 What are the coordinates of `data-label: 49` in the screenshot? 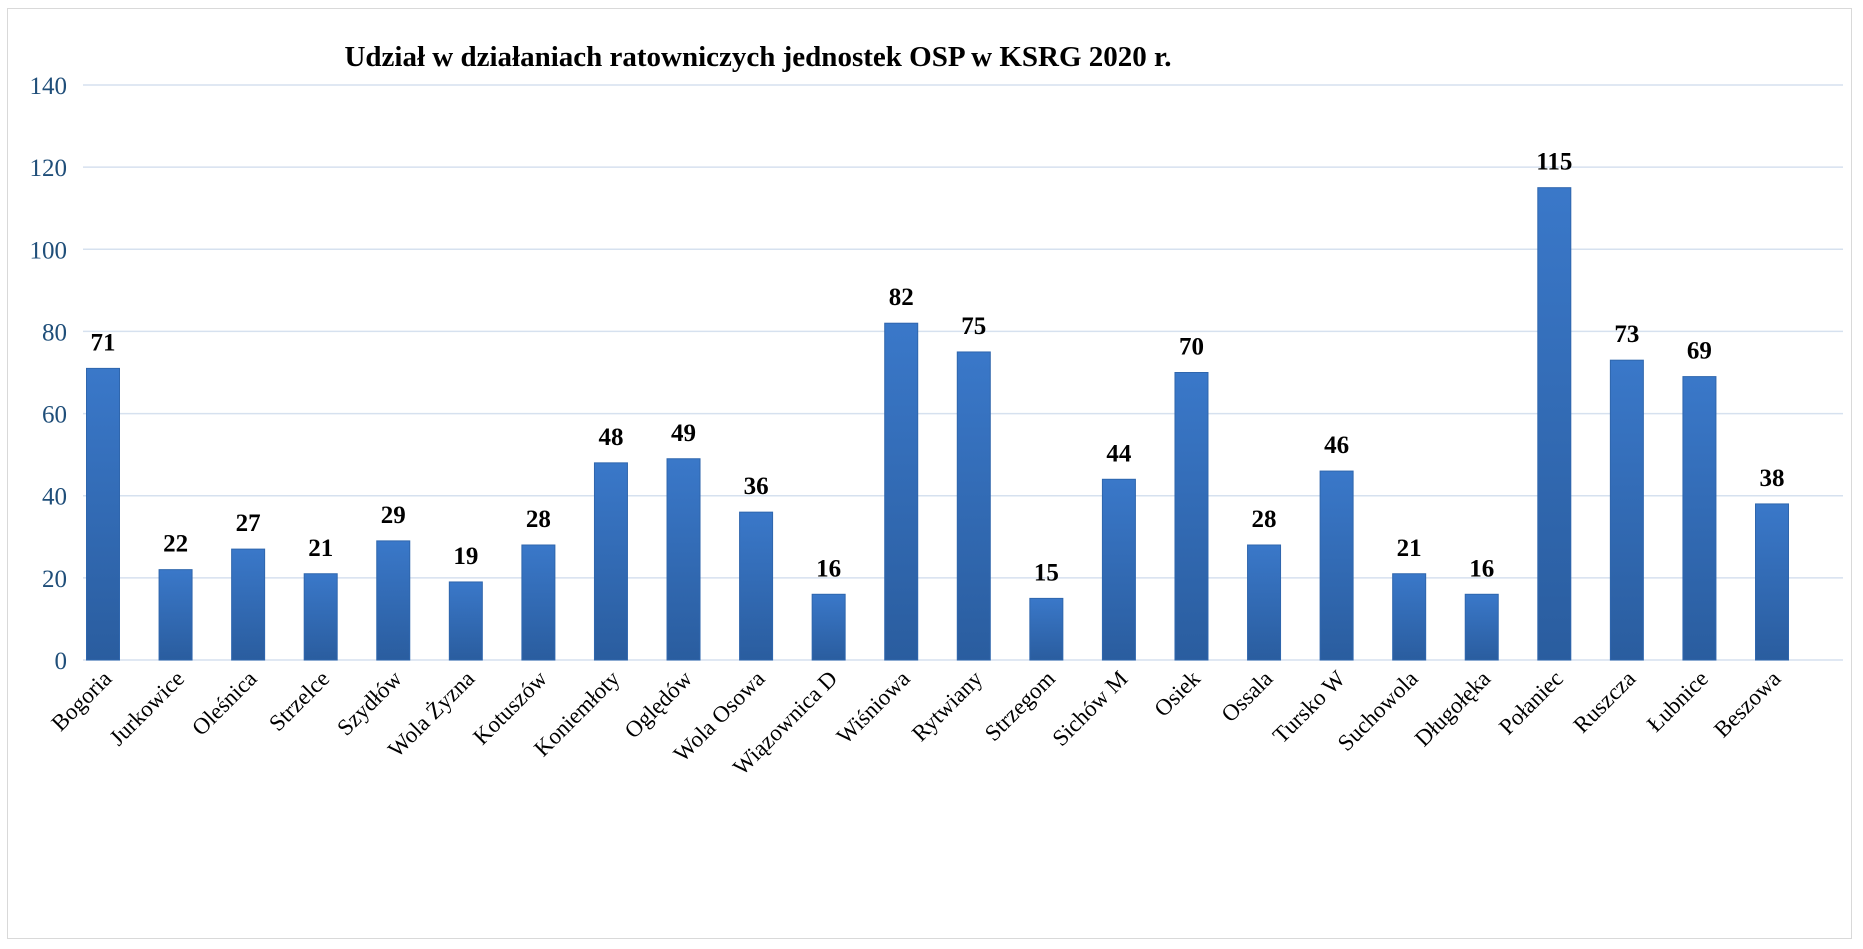 It's located at (683, 433).